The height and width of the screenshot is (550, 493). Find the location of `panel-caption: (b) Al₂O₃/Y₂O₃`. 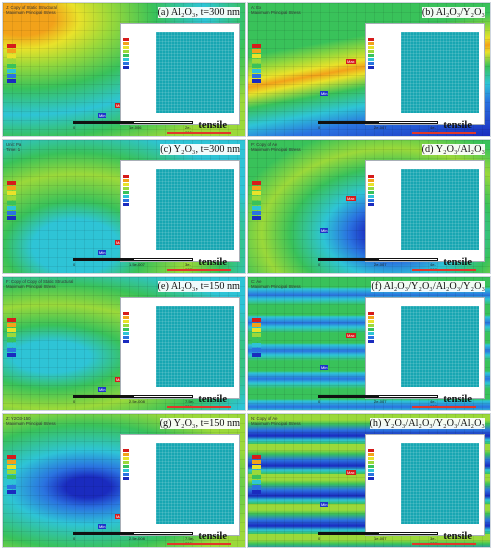

panel-caption: (b) Al₂O₃/Y₂O₃ is located at coordinates (453, 12).